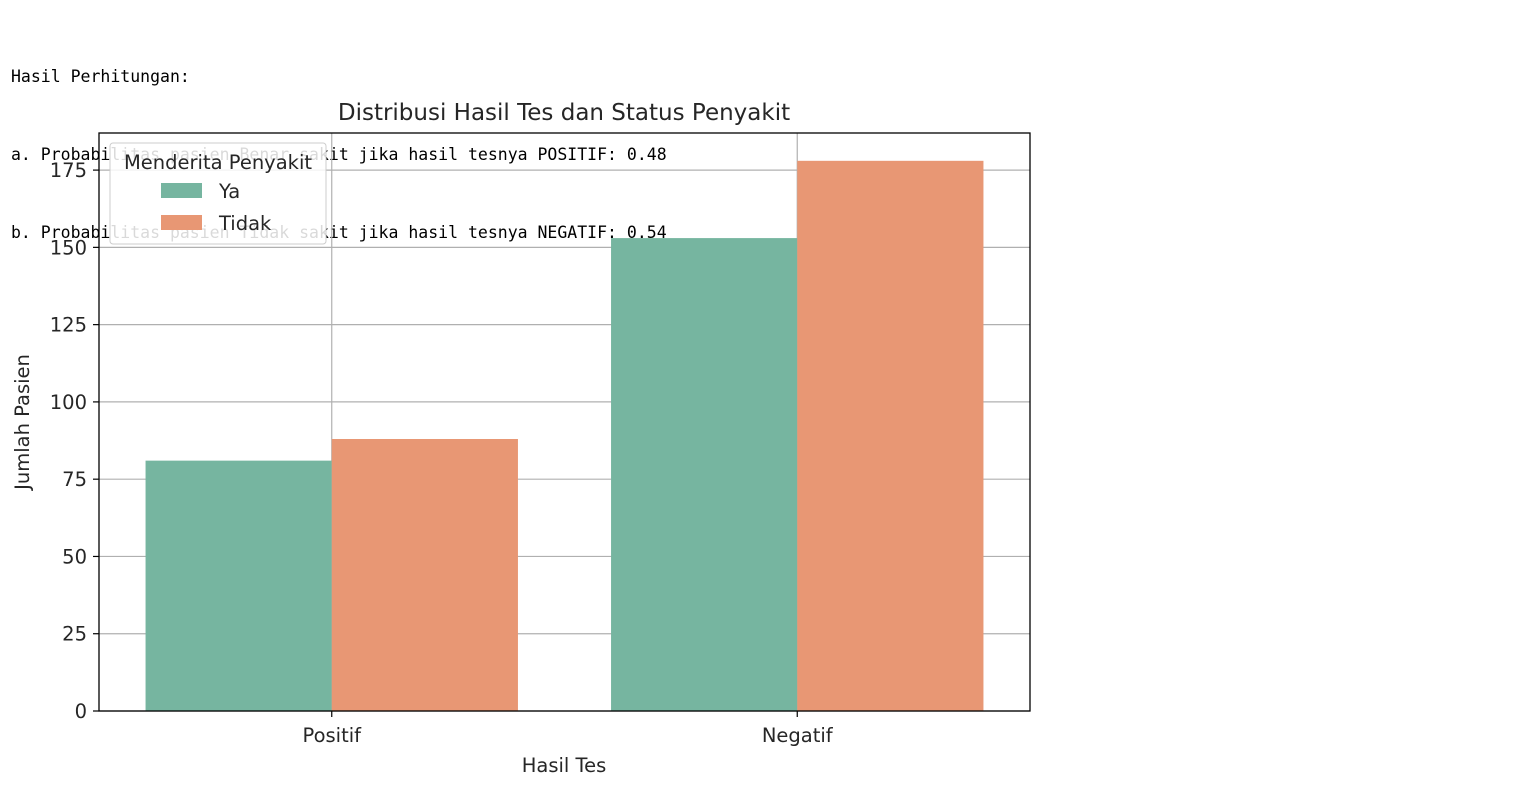 This screenshot has height=796, width=1532. I want to click on legend: Menderita Penyakit Ya Tidak, so click(218, 193).